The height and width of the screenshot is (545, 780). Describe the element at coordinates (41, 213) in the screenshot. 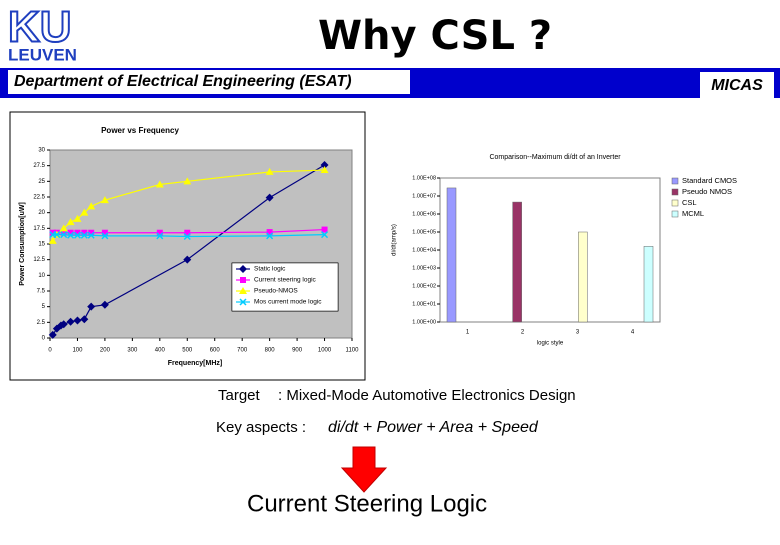

I see `y-tick-label: 20` at that location.